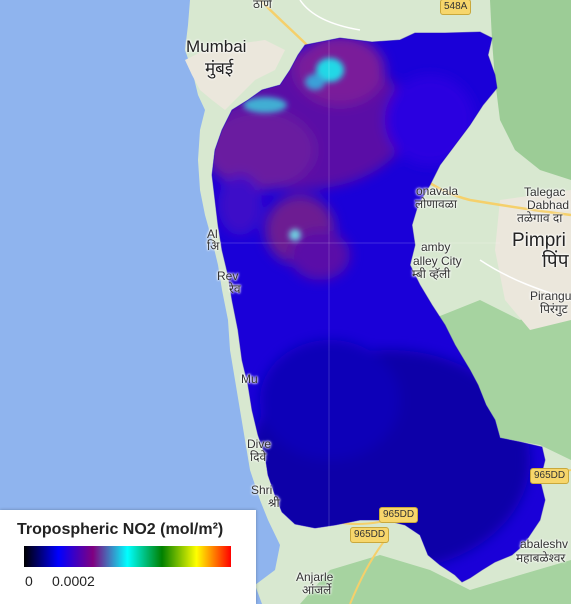 The image size is (571, 604). What do you see at coordinates (228, 276) in the screenshot?
I see `label-revdanda: Rev` at bounding box center [228, 276].